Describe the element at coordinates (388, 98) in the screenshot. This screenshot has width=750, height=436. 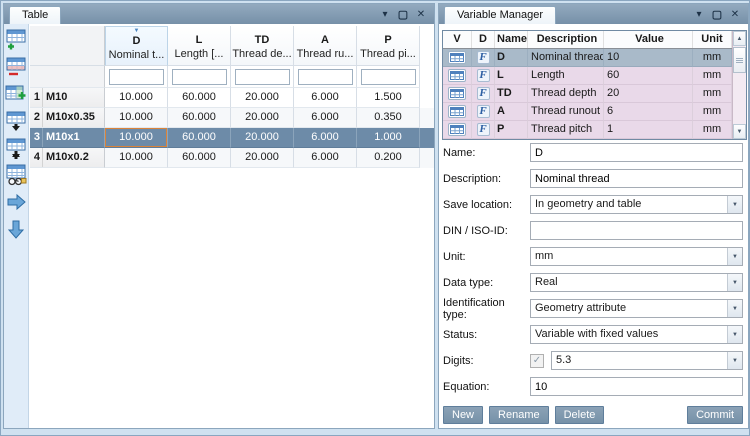
I see `cell-p: 1.500` at that location.